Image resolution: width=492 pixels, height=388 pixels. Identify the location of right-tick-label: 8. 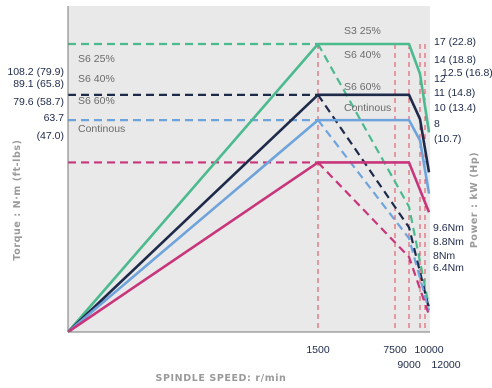
(437, 124).